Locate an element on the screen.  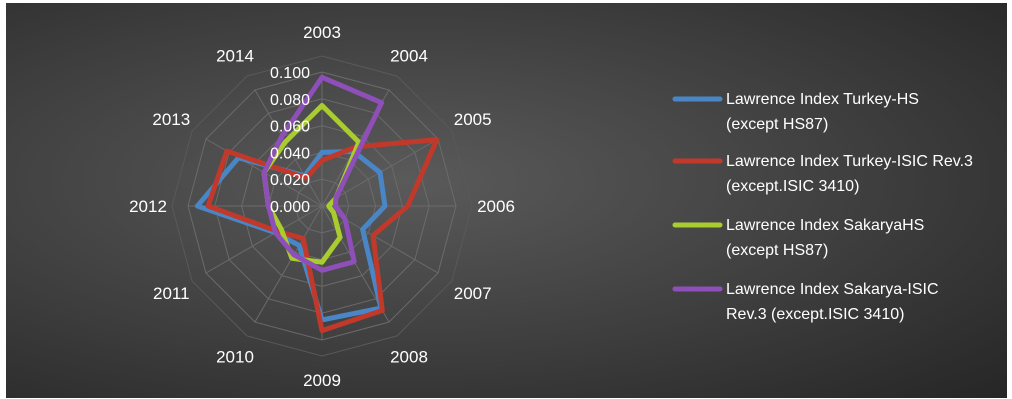
radial-tick-label: 0.080 is located at coordinates (290, 100).